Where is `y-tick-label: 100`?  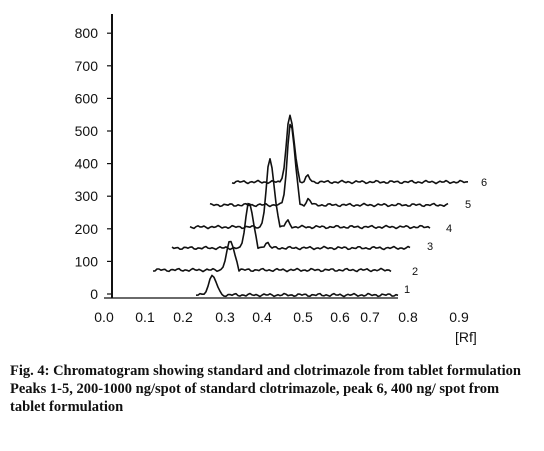 y-tick-label: 100 is located at coordinates (87, 261).